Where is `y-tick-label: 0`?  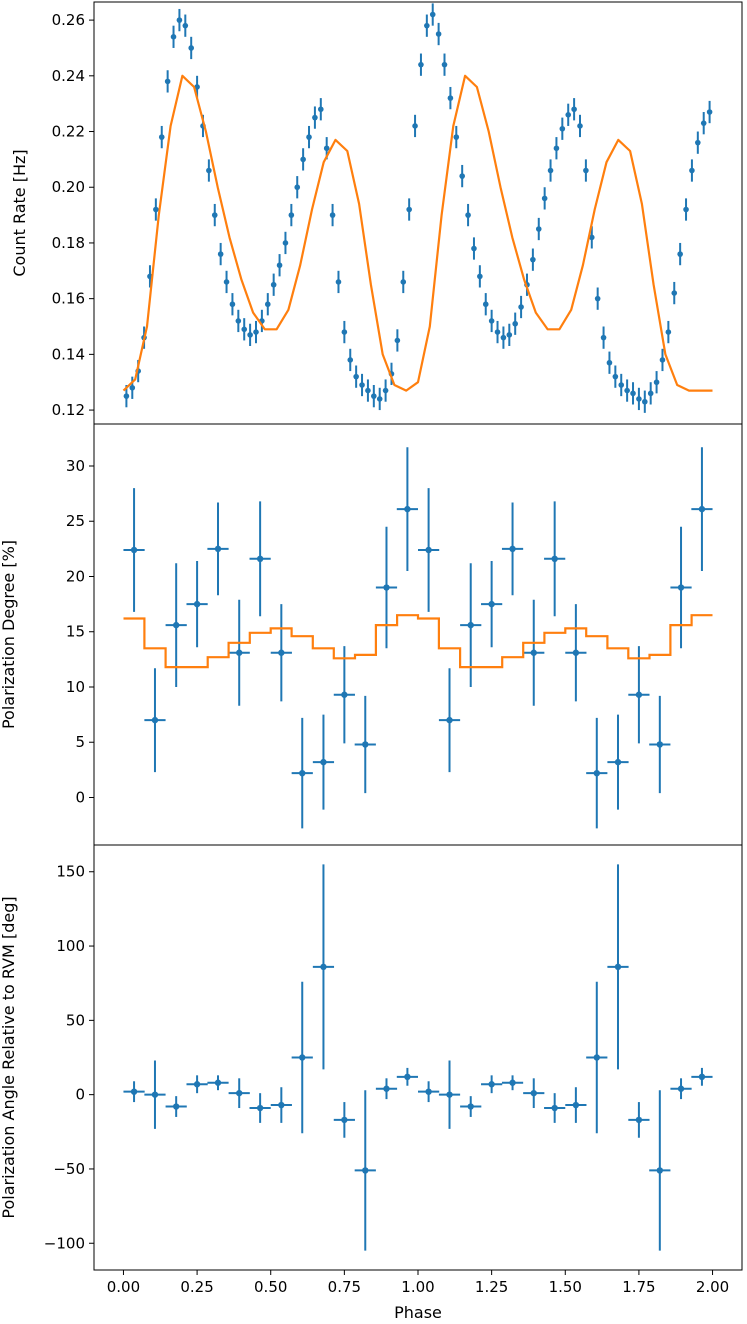 y-tick-label: 0 is located at coordinates (80, 1095).